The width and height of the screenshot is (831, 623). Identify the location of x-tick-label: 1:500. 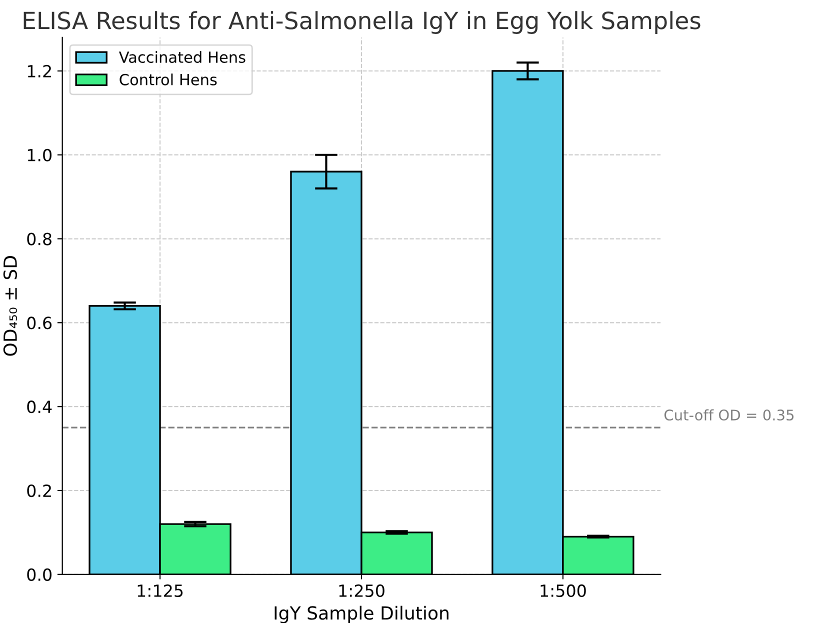
(563, 591).